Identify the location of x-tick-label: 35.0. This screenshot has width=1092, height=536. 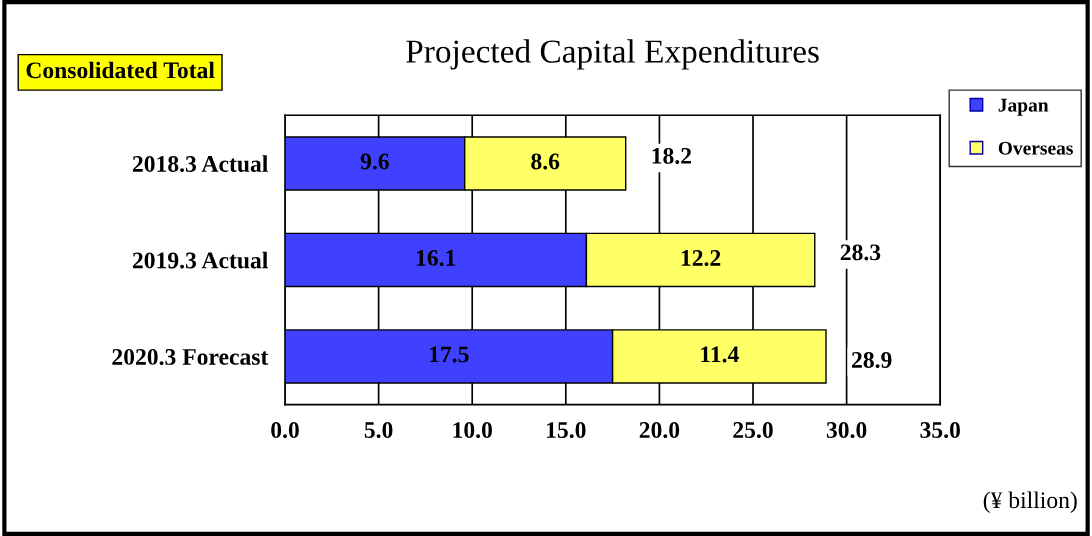
(940, 430).